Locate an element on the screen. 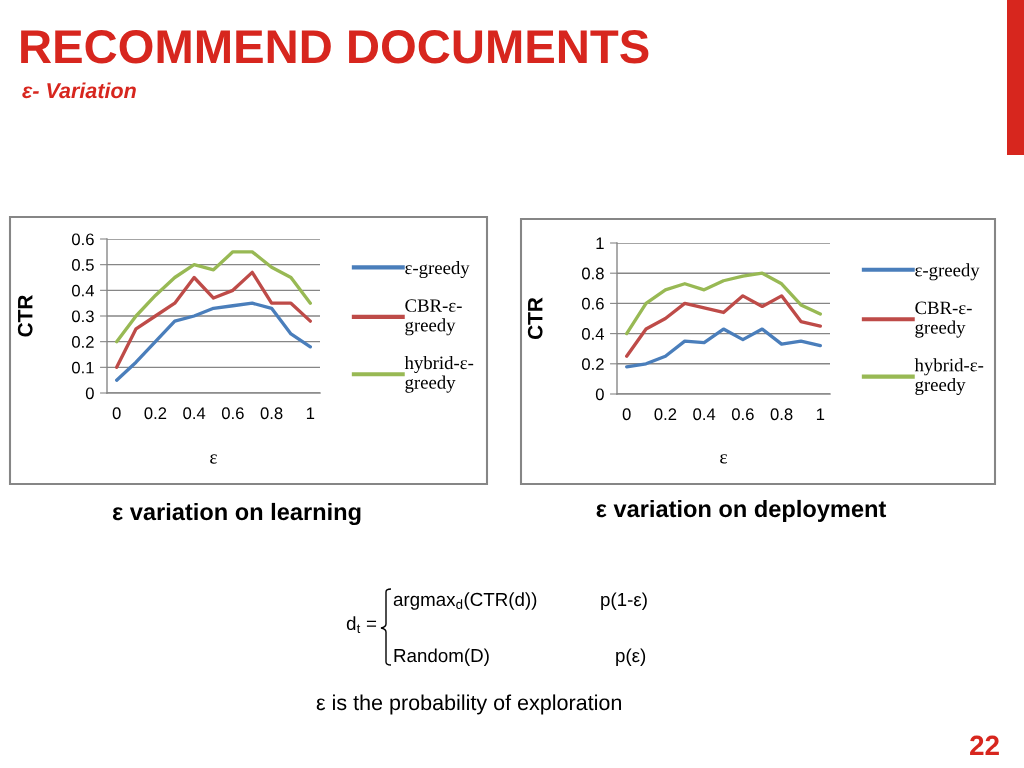  y-tick-label: 0.1 is located at coordinates (82, 367).